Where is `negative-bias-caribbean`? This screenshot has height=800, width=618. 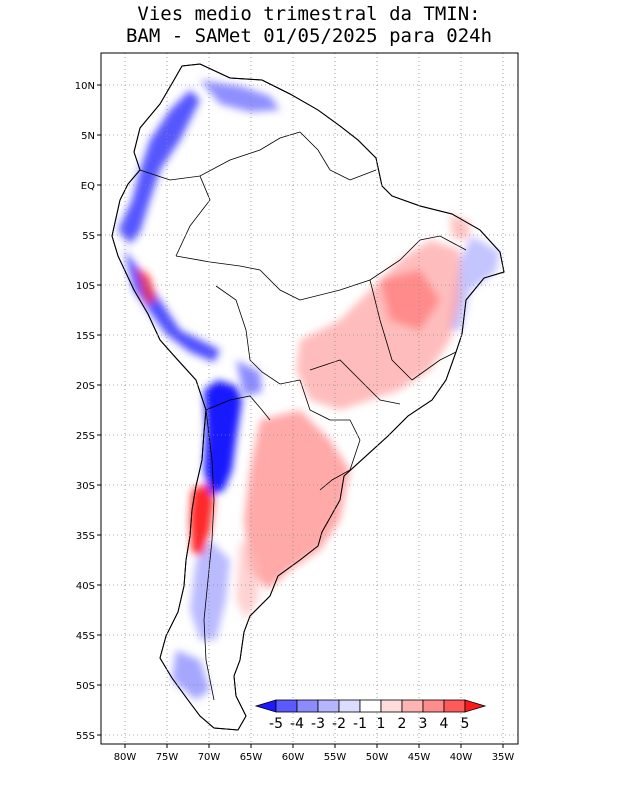 negative-bias-caribbean is located at coordinates (240, 96).